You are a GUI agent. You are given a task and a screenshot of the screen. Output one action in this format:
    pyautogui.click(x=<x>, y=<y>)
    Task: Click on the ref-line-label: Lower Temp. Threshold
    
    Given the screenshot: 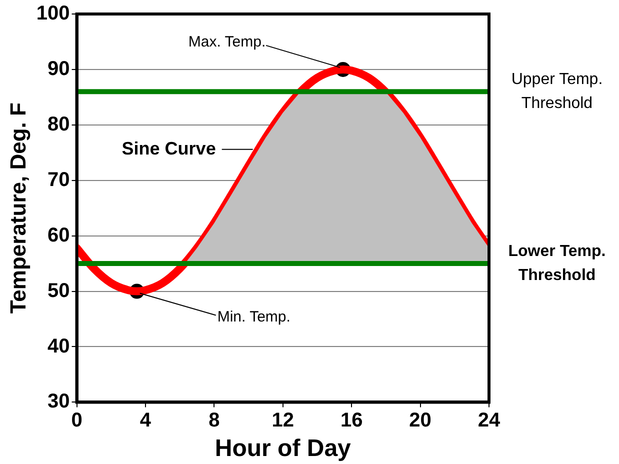 What is the action you would take?
    pyautogui.click(x=557, y=263)
    